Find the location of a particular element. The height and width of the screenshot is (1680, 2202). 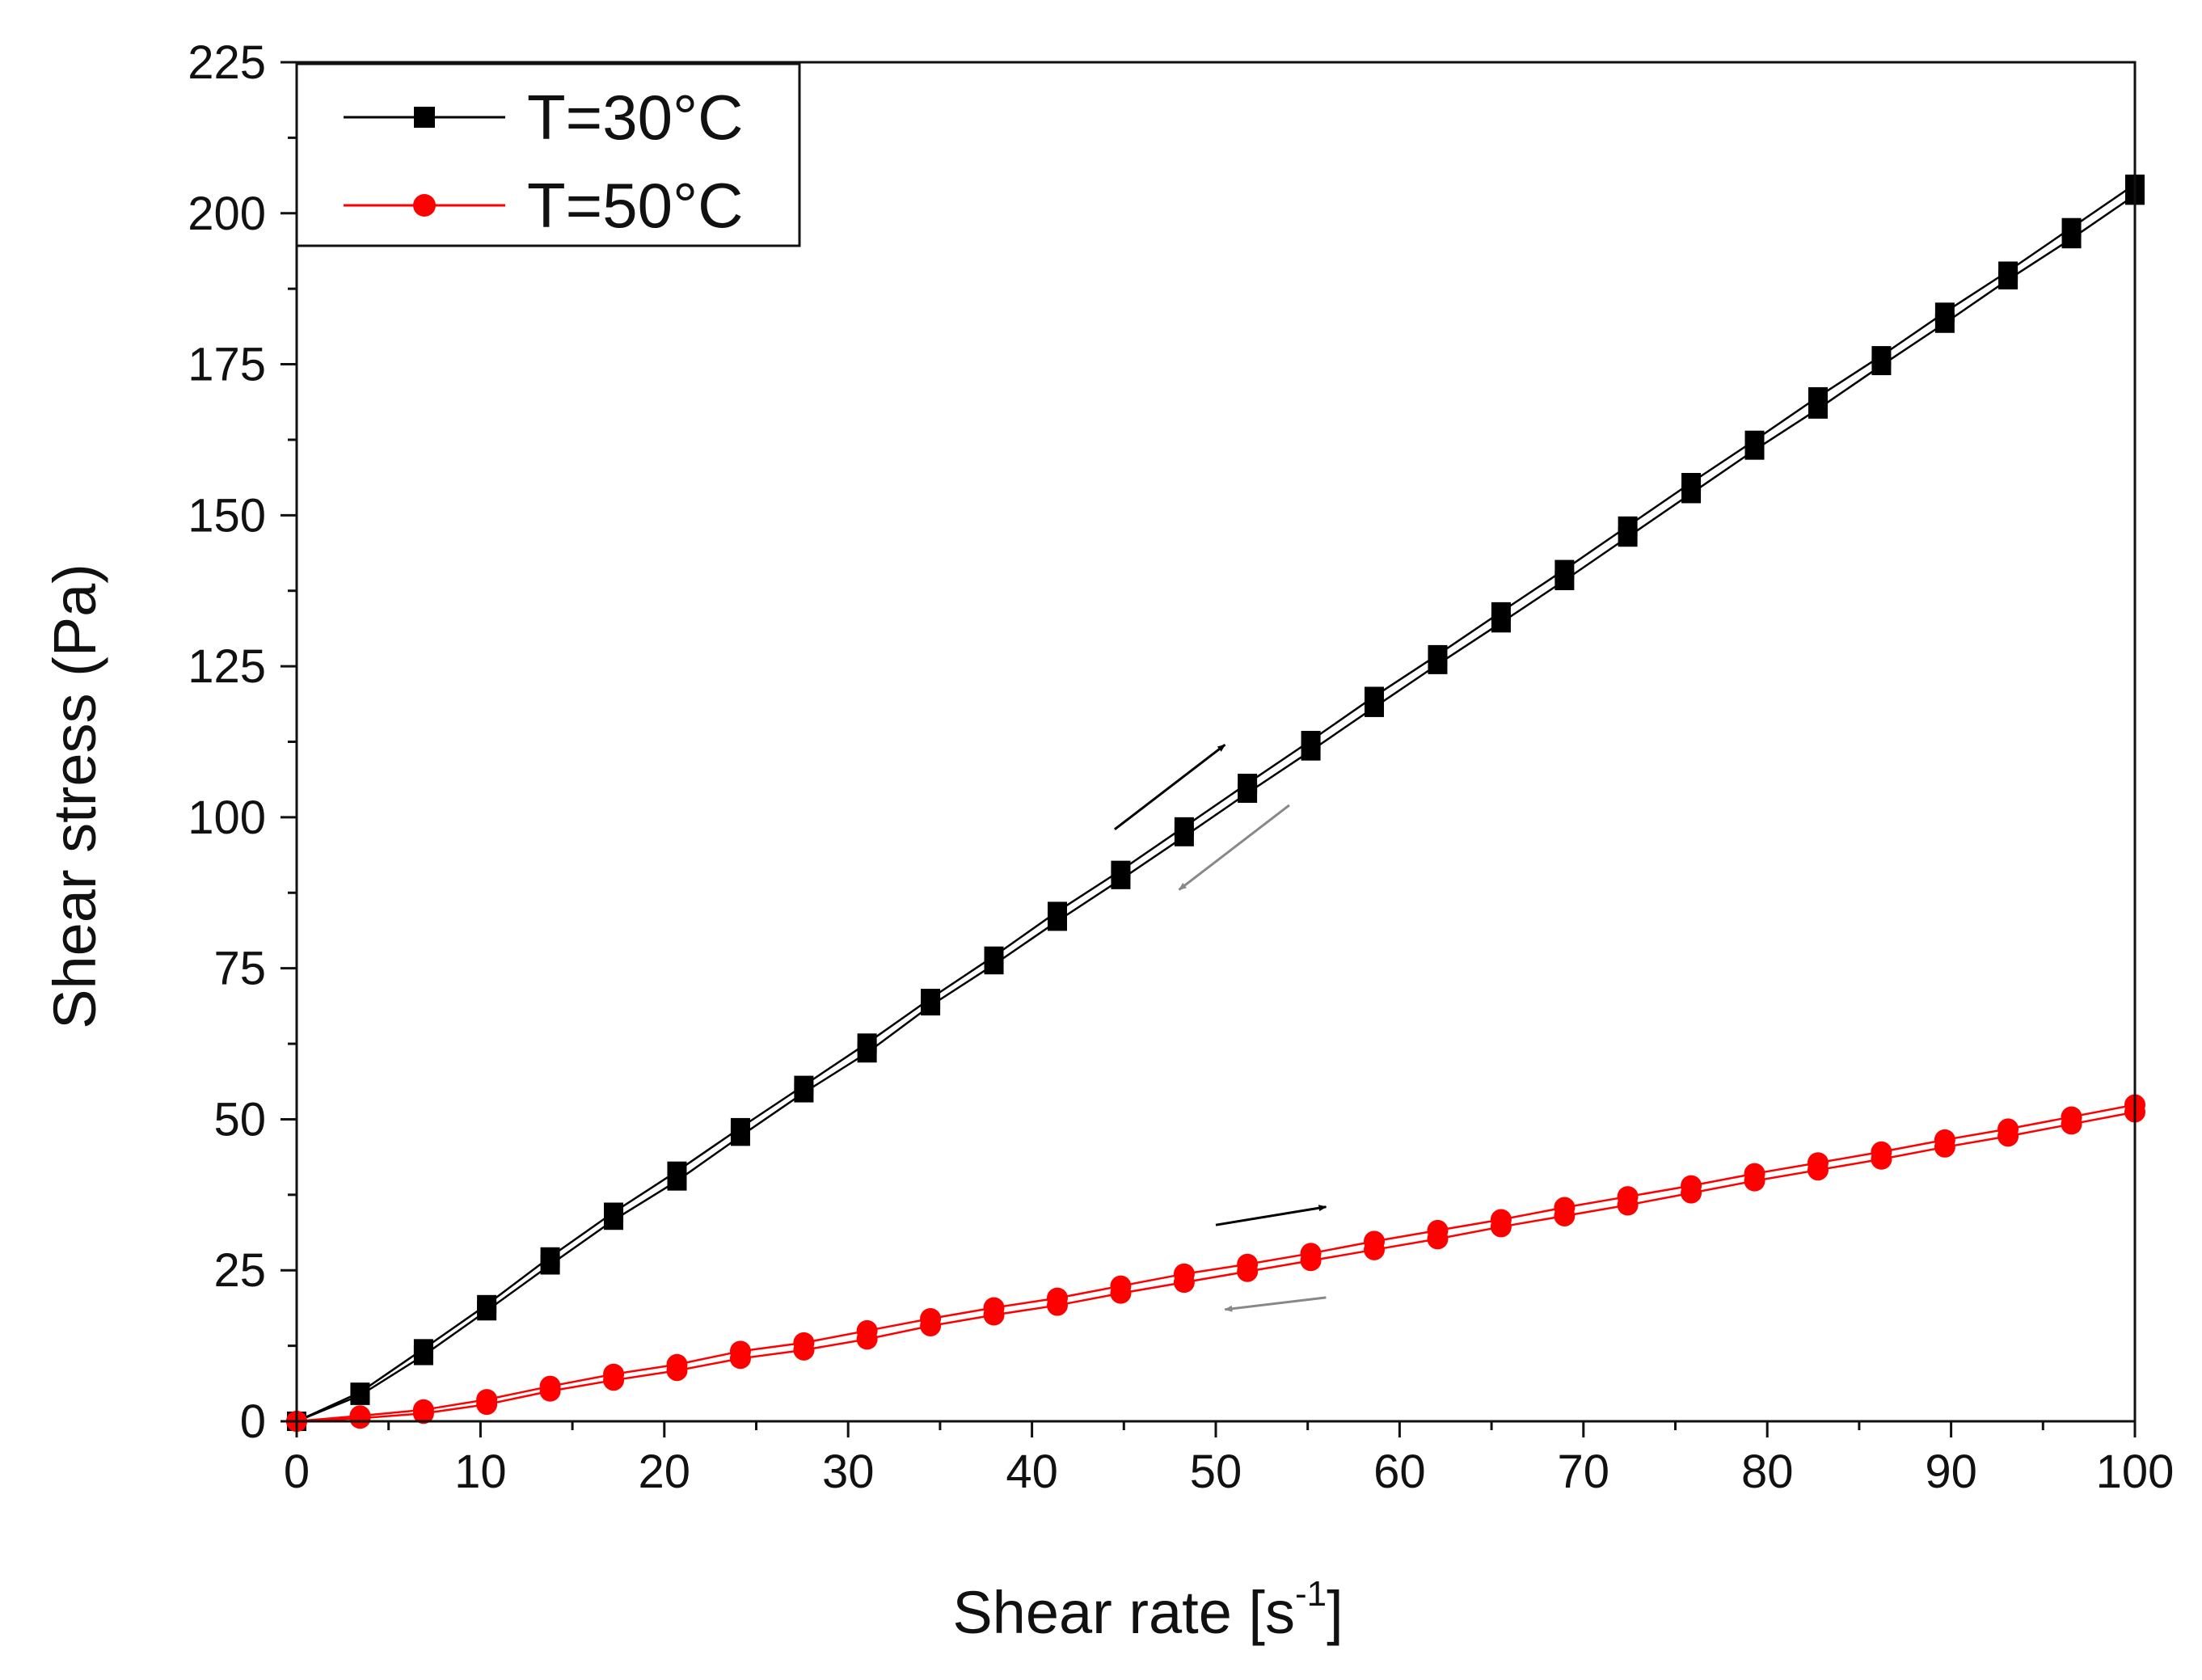

legend-box is located at coordinates (548, 154).